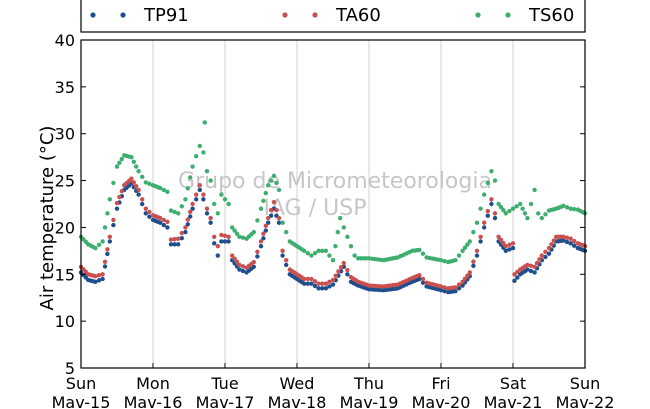 The image size is (650, 409). Describe the element at coordinates (551, 15) in the screenshot. I see `legend-label: TS60` at that location.